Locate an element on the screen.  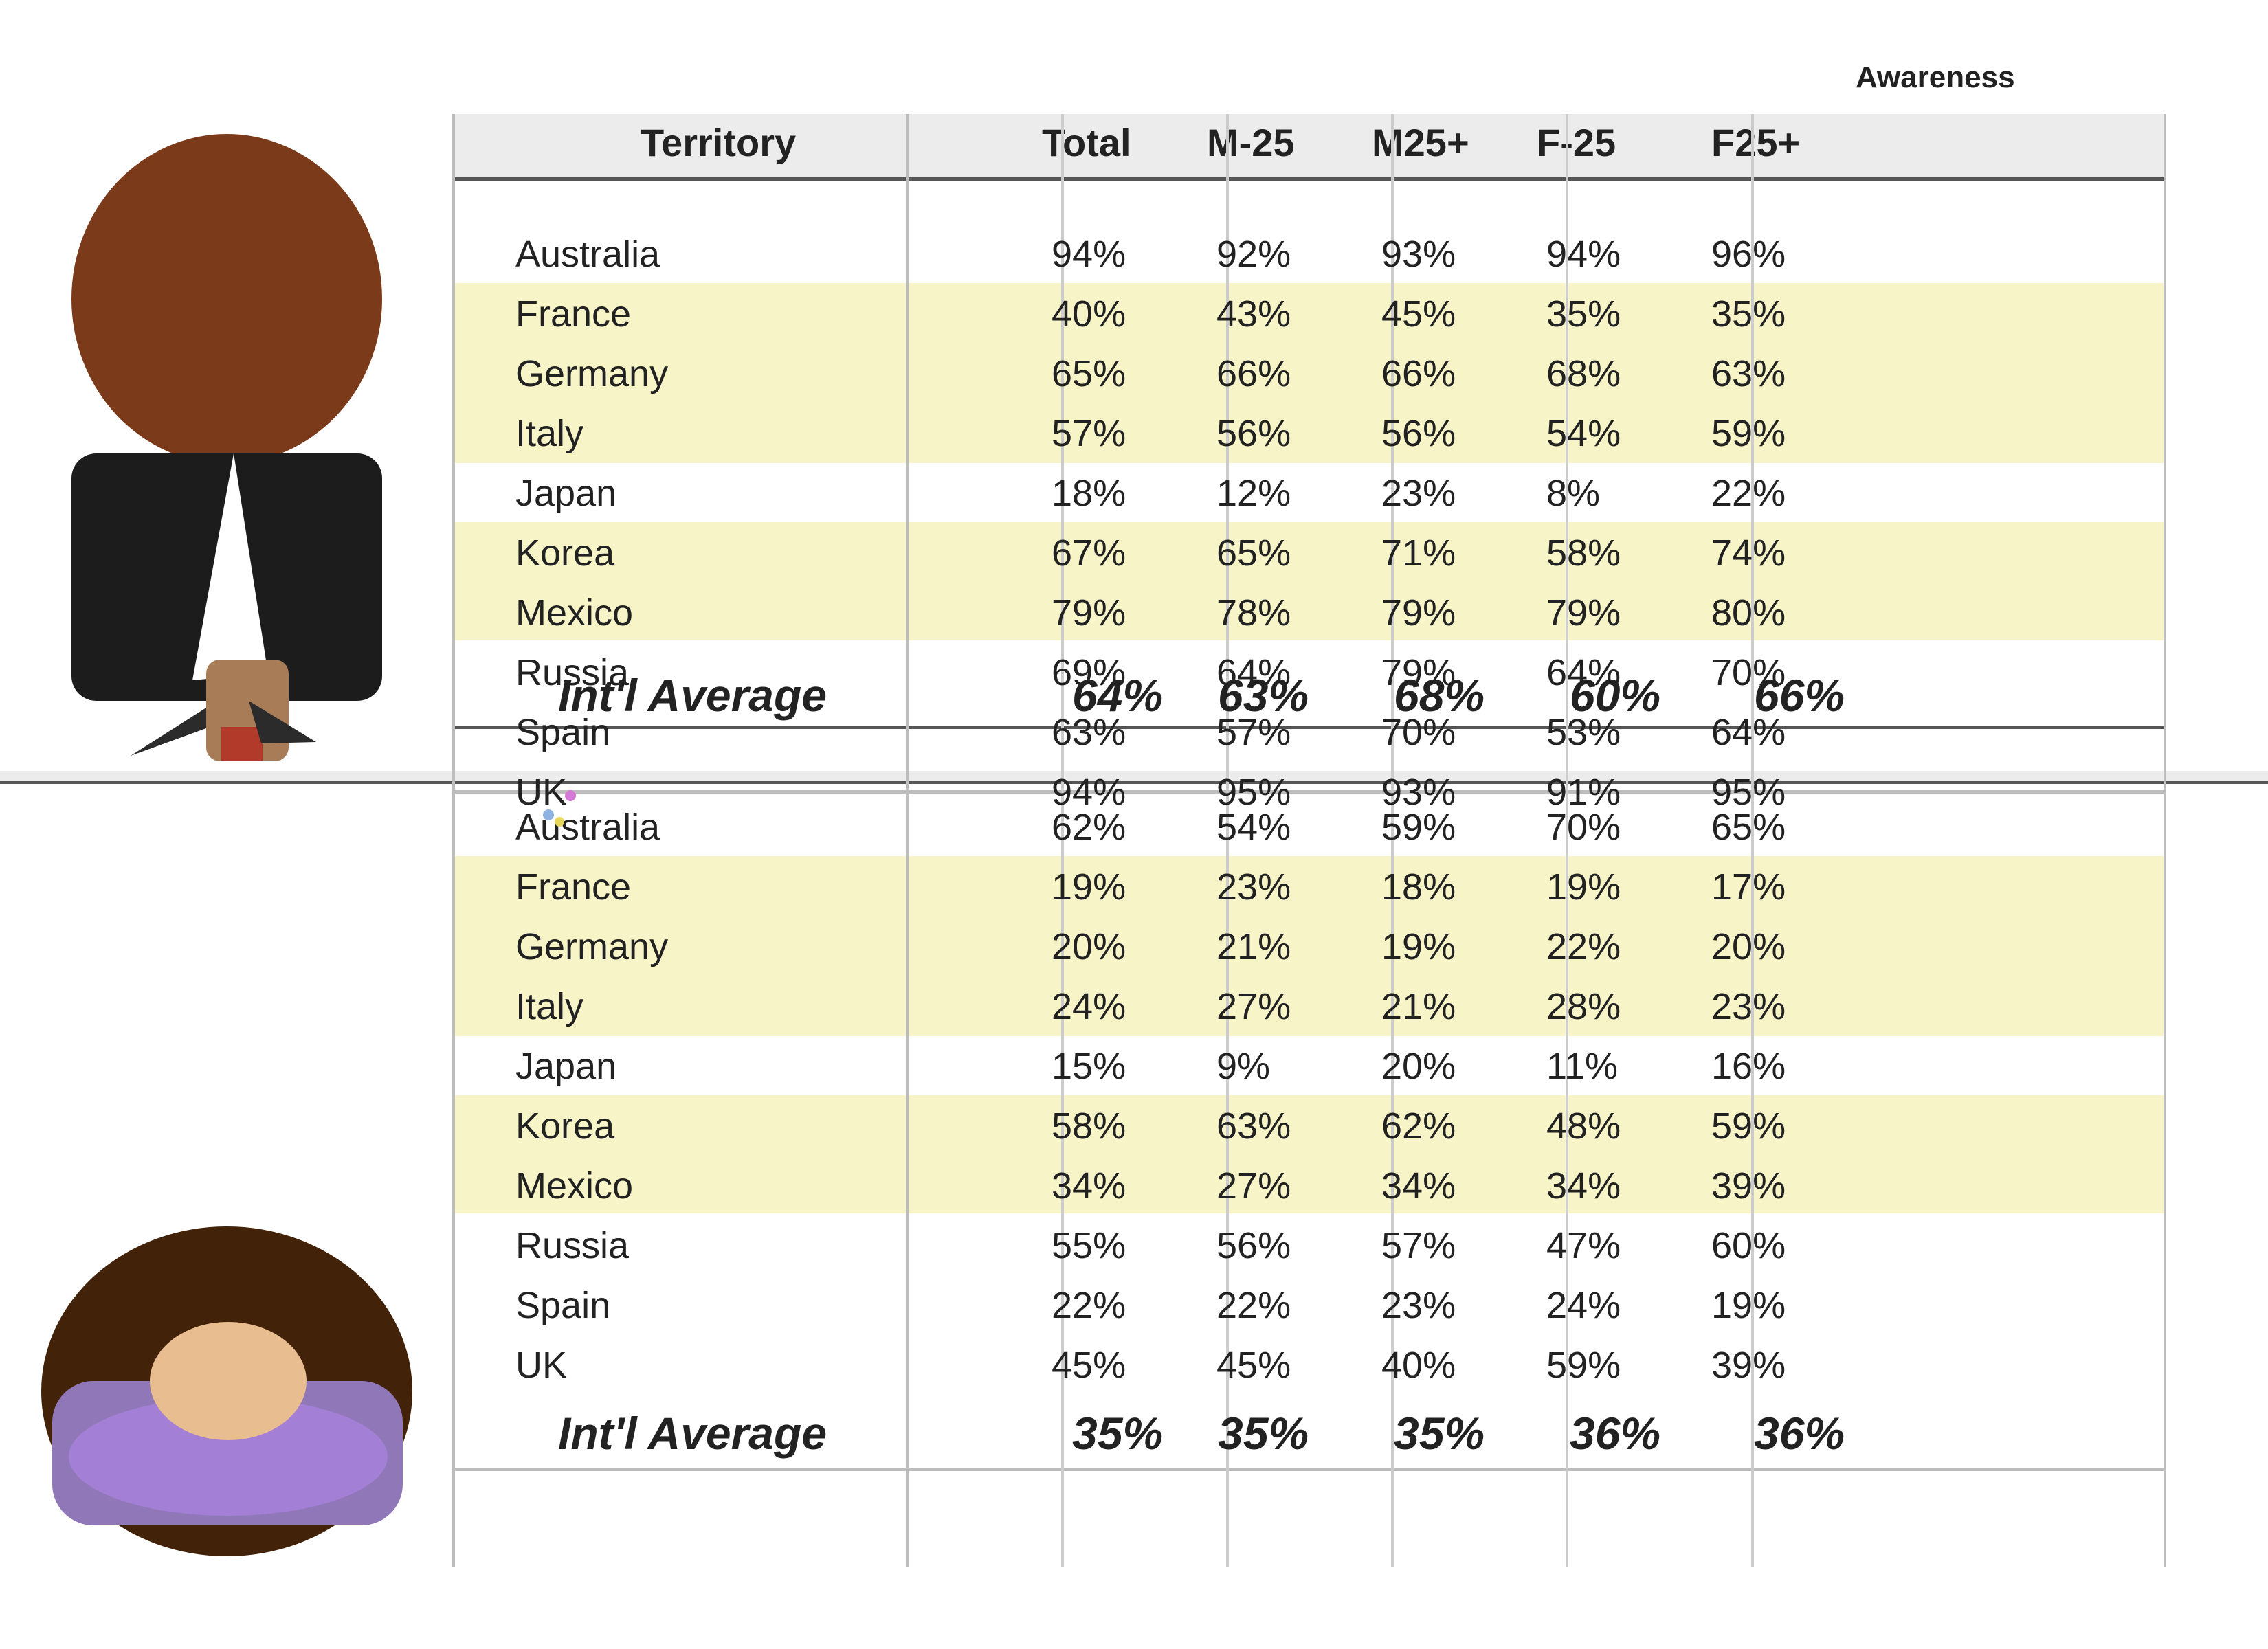
table-cell-value: 11% is located at coordinates (1582, 1066).